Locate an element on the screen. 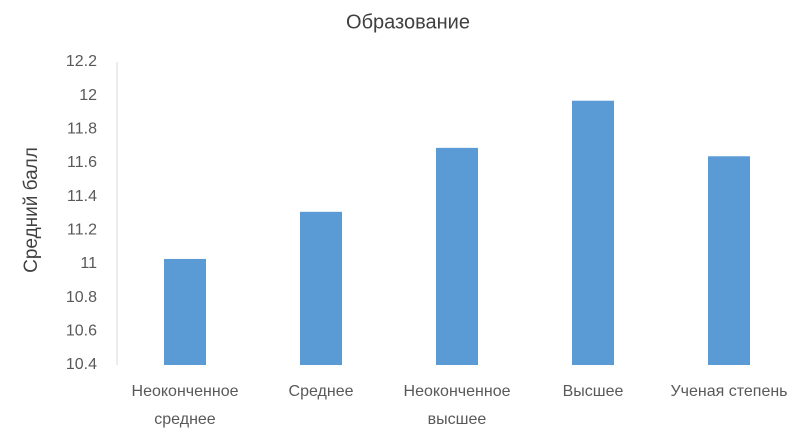 This screenshot has height=435, width=805. x-tick-label: Неоконченное среднее is located at coordinates (185, 405).